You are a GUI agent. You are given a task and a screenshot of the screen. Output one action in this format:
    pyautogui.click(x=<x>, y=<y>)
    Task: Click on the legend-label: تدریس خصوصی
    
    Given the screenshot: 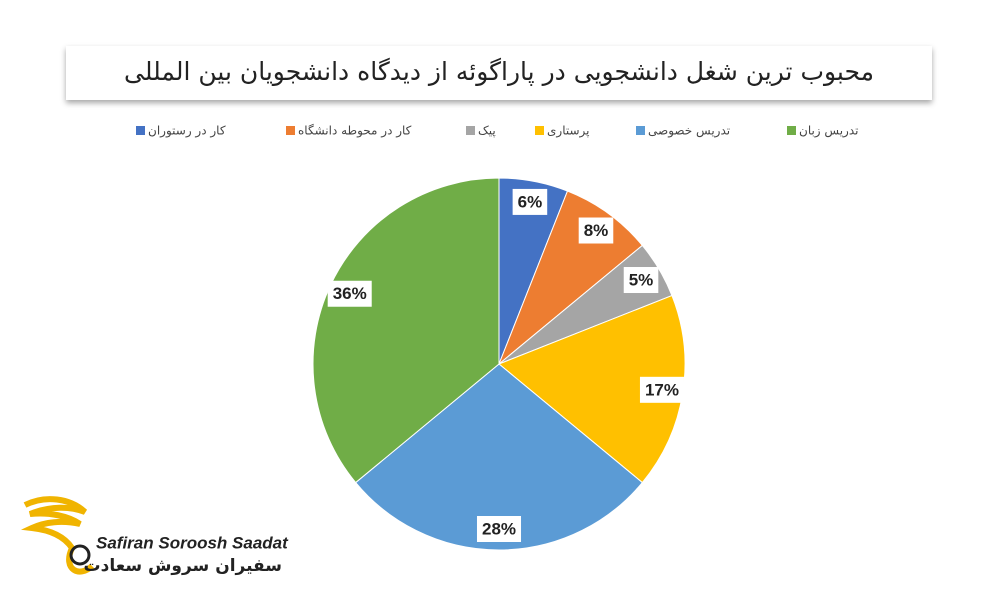 What is the action you would take?
    pyautogui.click(x=689, y=131)
    